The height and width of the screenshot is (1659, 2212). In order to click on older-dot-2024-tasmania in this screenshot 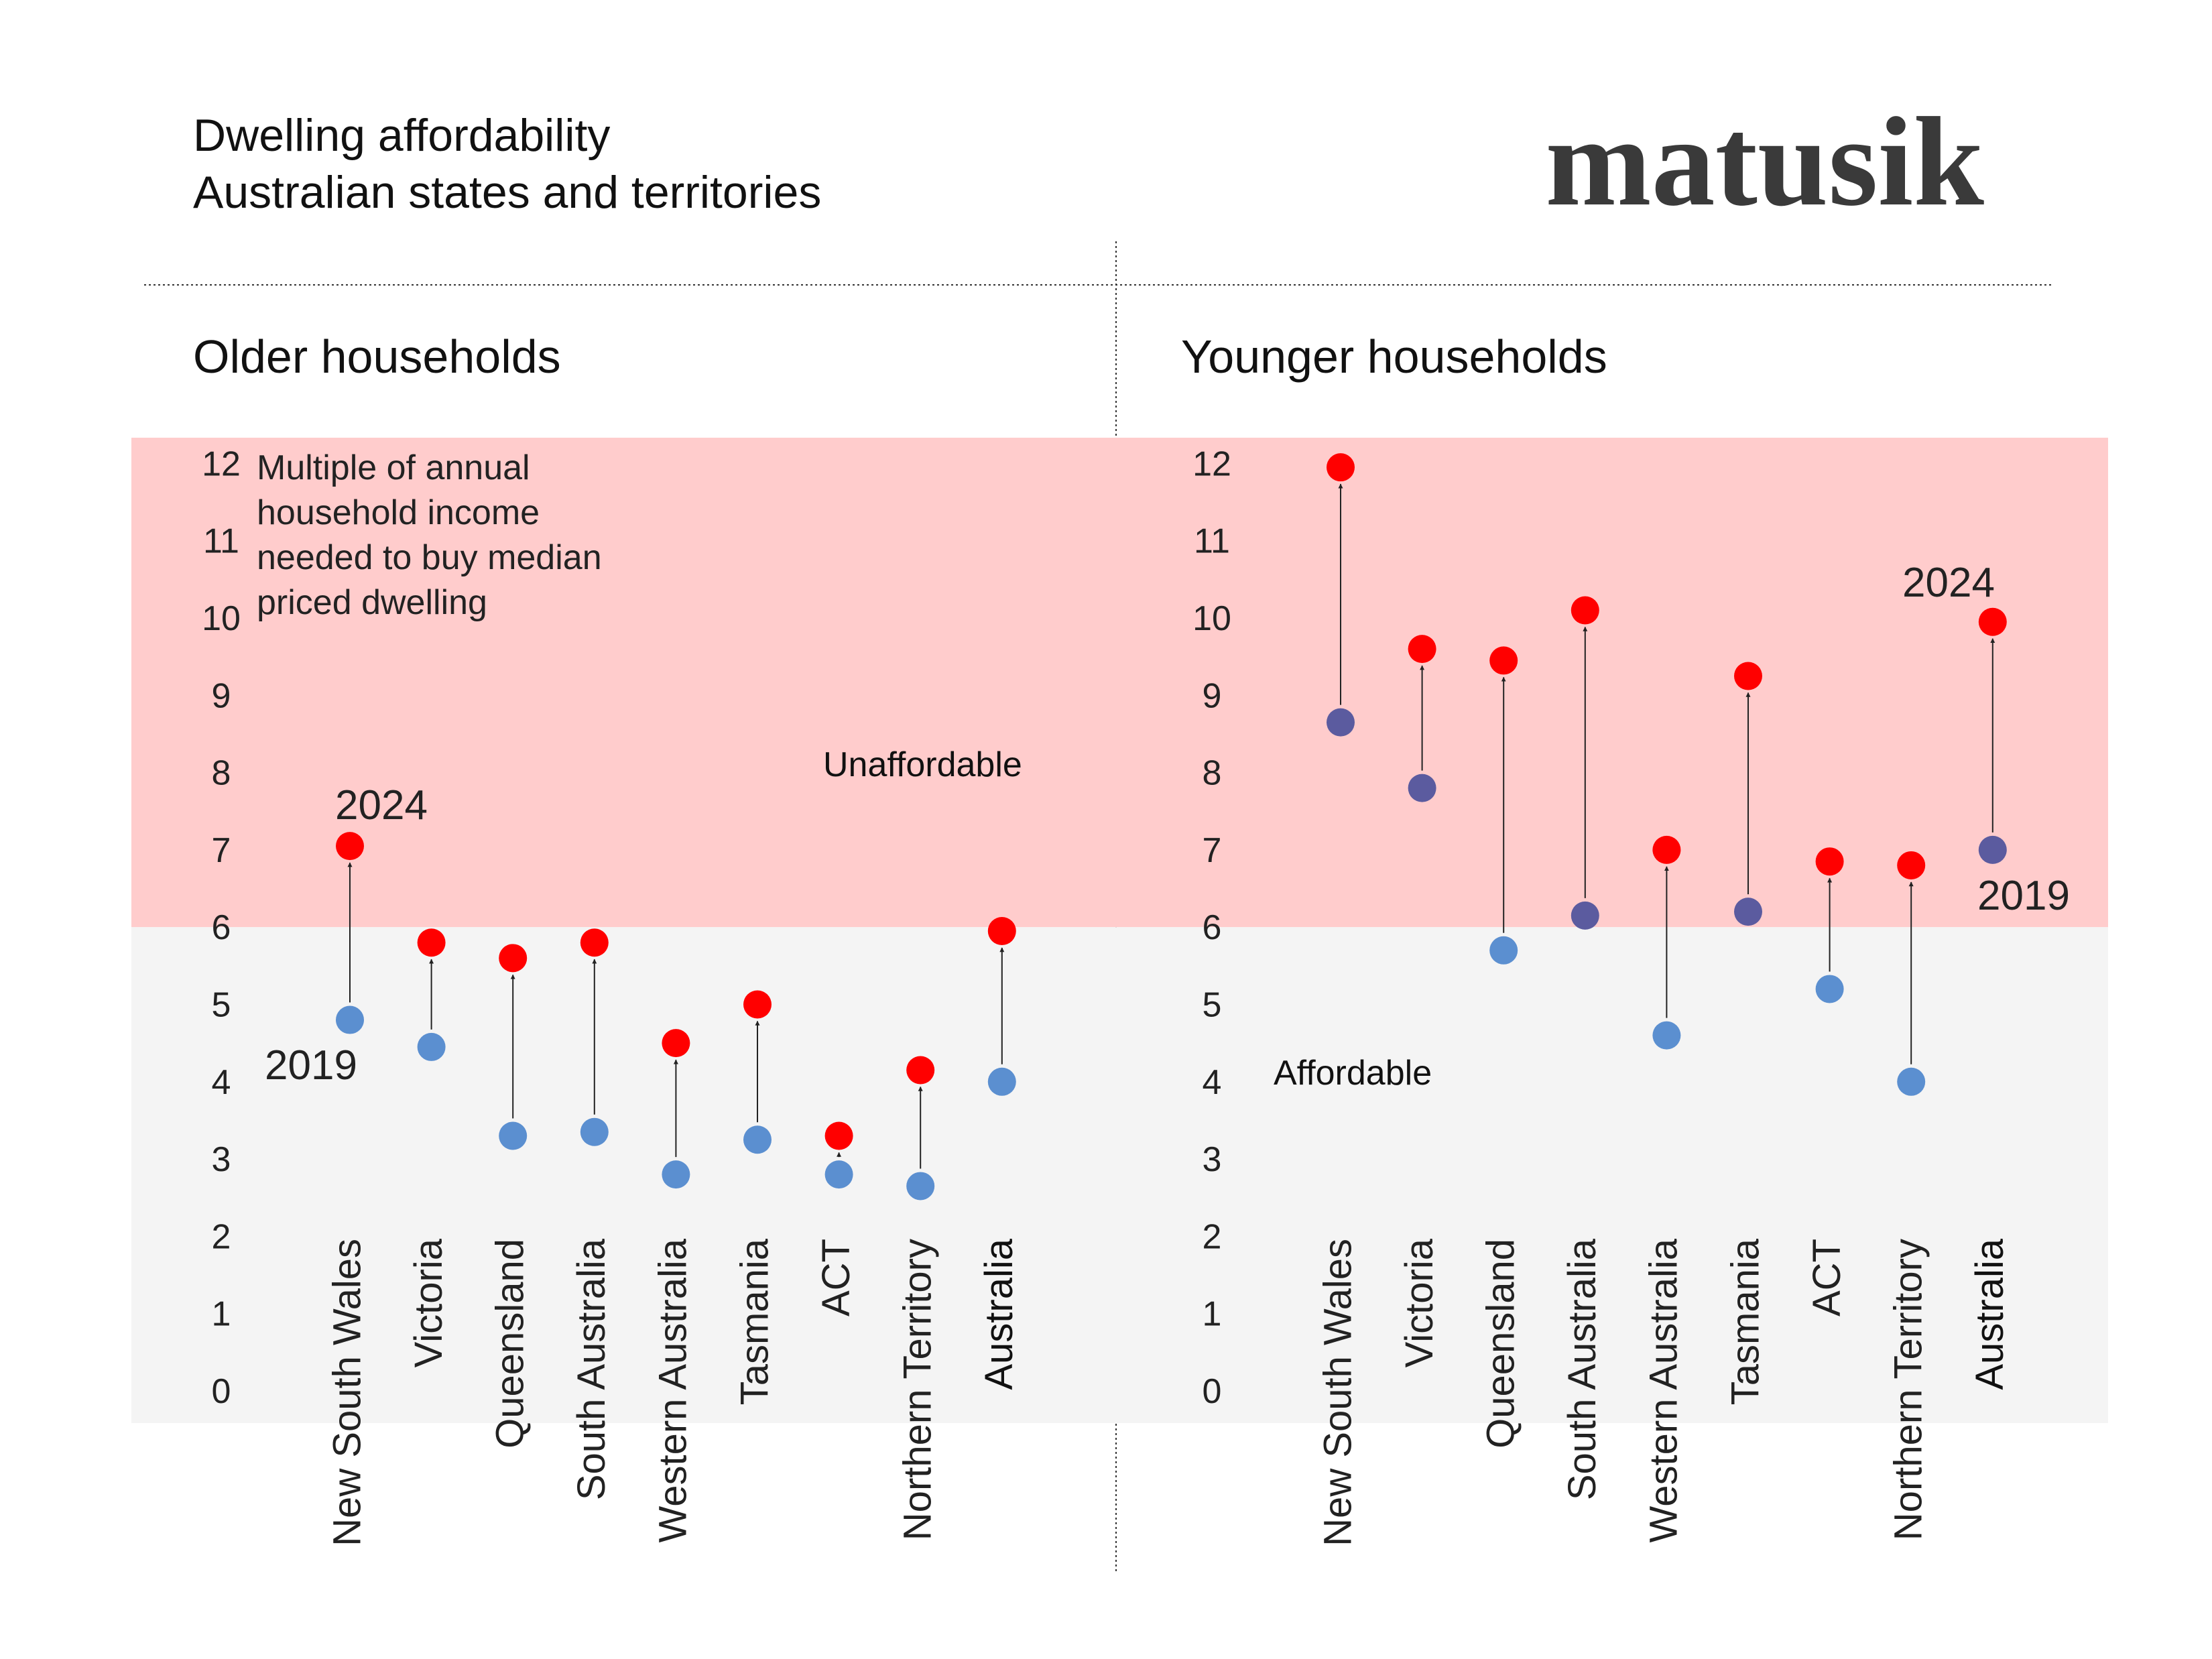, I will do `click(757, 1004)`.